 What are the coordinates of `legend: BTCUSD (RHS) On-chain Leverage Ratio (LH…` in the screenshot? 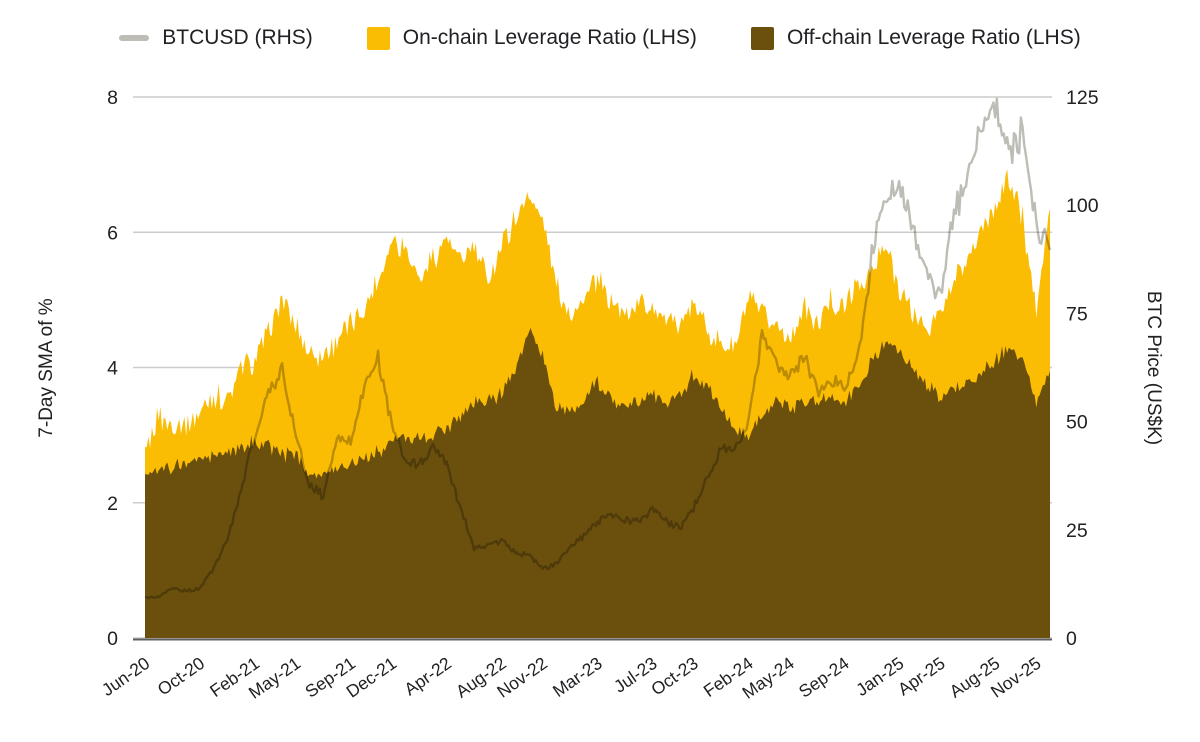 It's located at (600, 38).